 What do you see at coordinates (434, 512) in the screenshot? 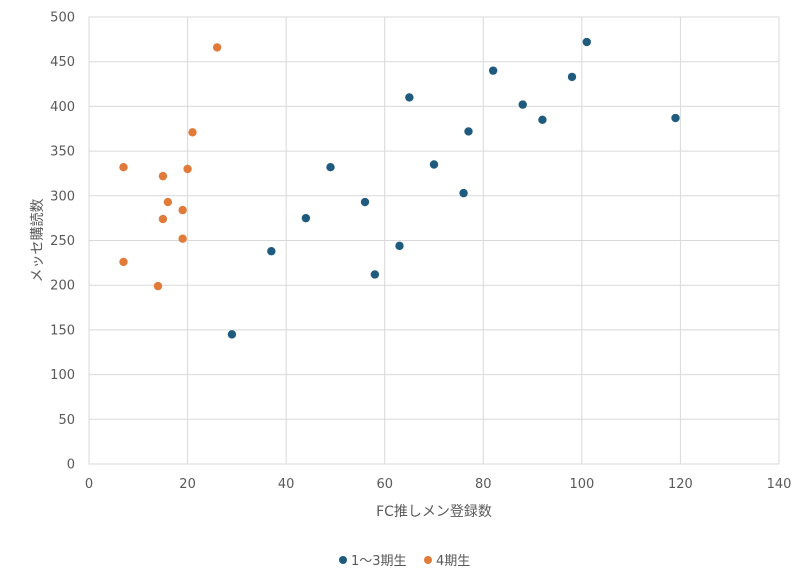
I see `x-axis-title: FC推しメン登録数` at bounding box center [434, 512].